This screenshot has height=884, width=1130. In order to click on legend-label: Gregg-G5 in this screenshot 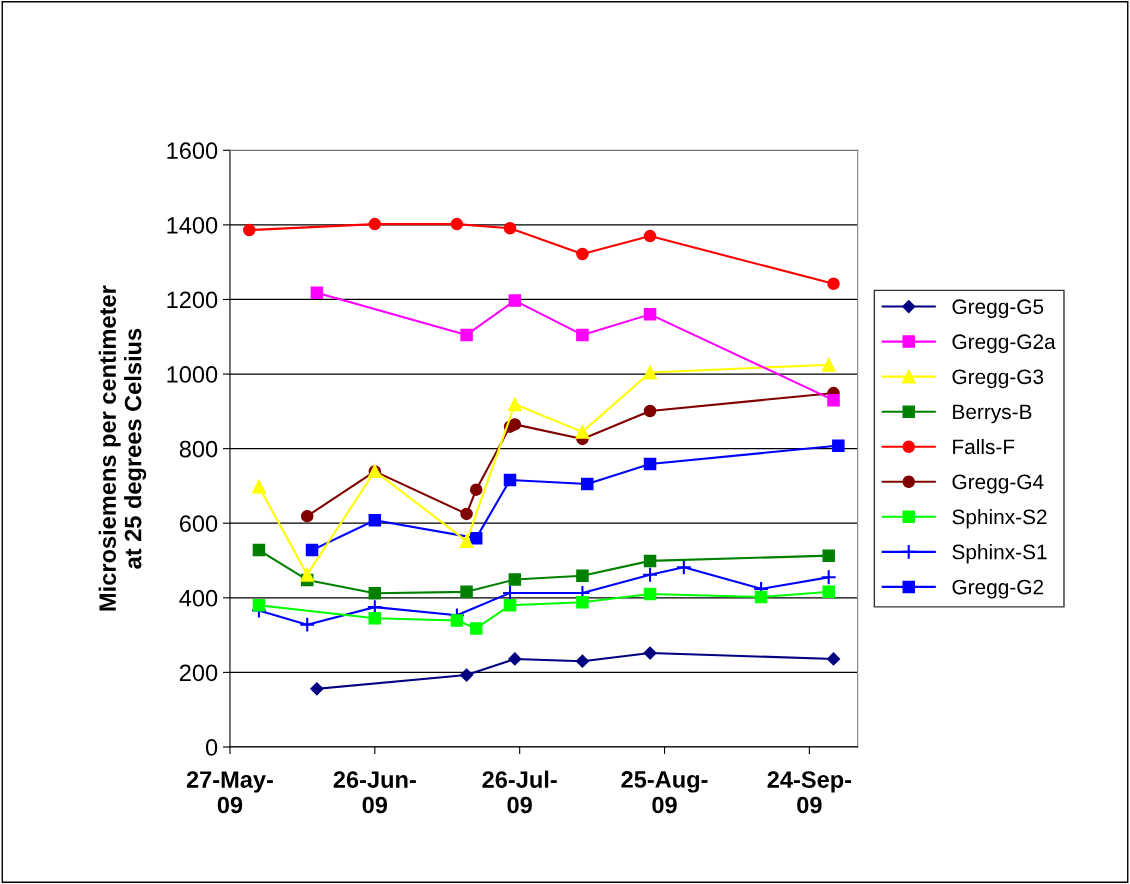, I will do `click(998, 309)`.